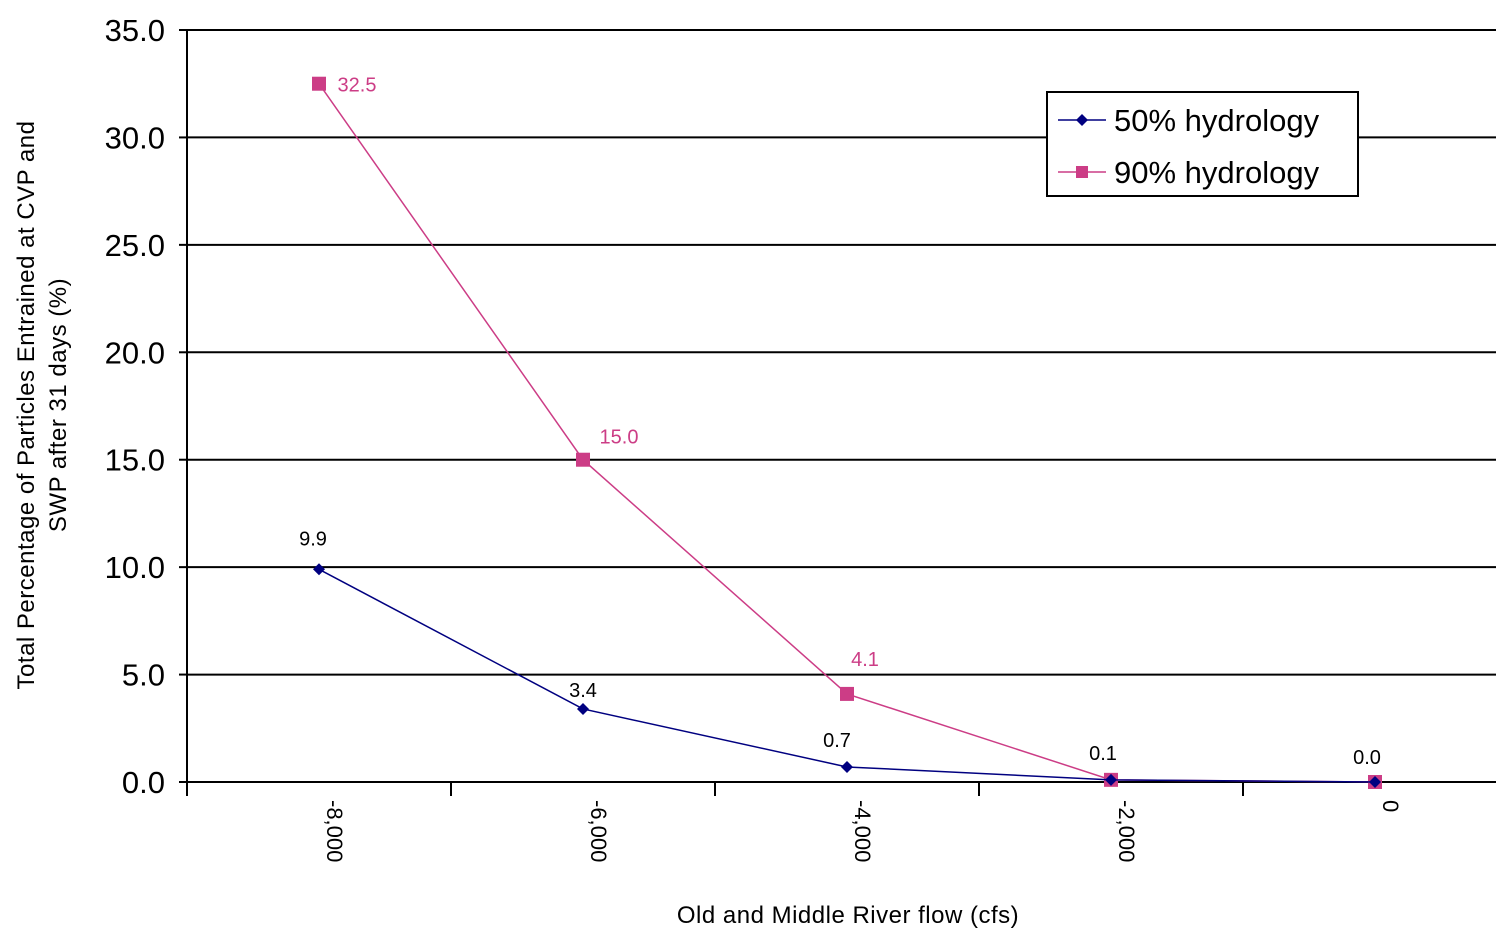 The height and width of the screenshot is (932, 1496). Describe the element at coordinates (135, 567) in the screenshot. I see `y-tick-label-2: 10.0` at that location.